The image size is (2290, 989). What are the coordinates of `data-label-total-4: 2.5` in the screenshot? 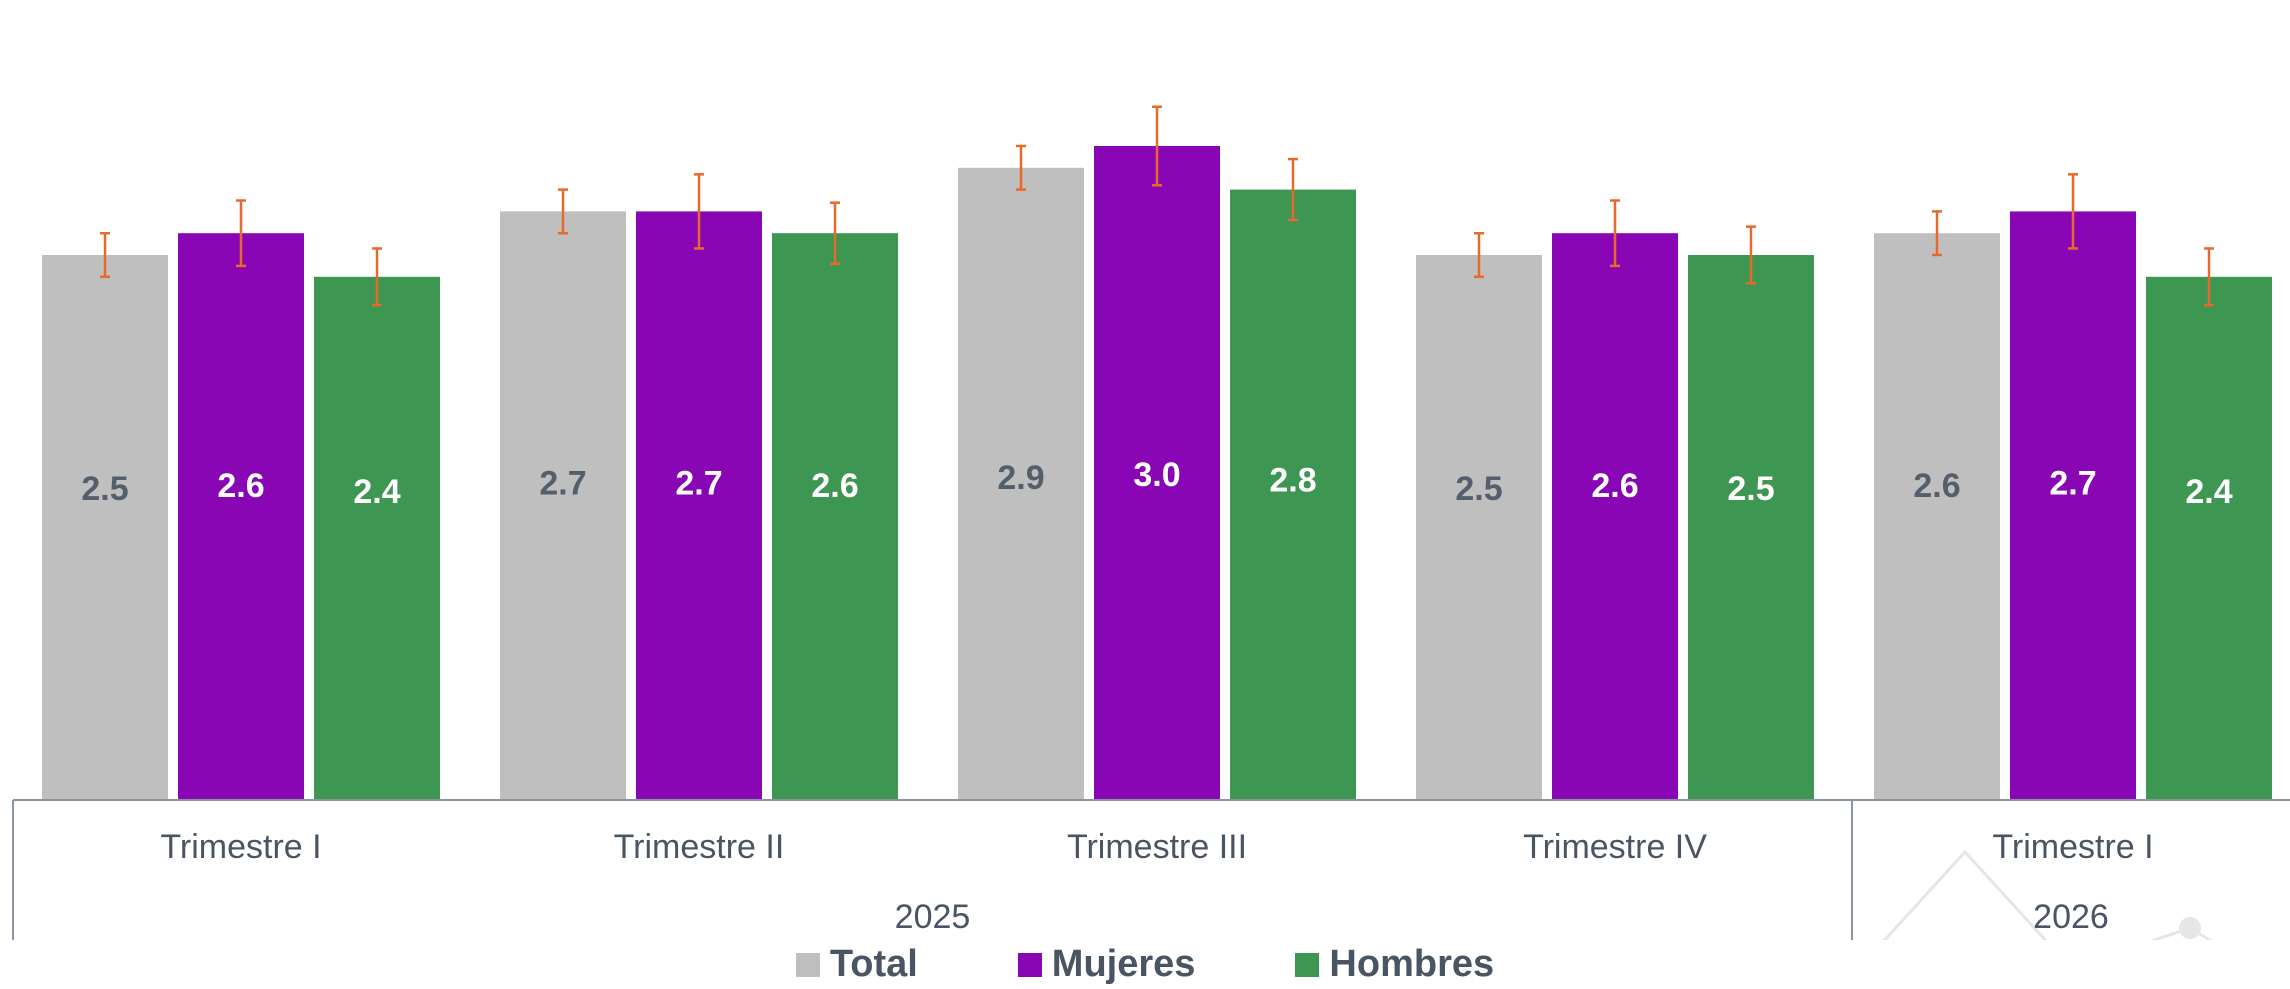 It's located at (1478, 489).